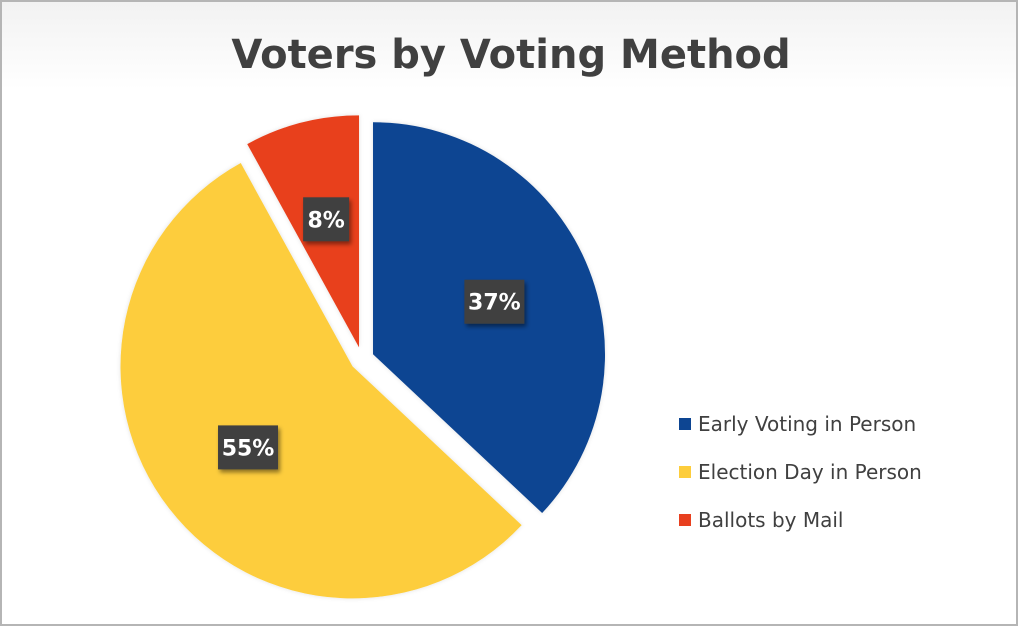  Describe the element at coordinates (371, 333) in the screenshot. I see `pie-data-labels: 37% 55% 8%` at that location.